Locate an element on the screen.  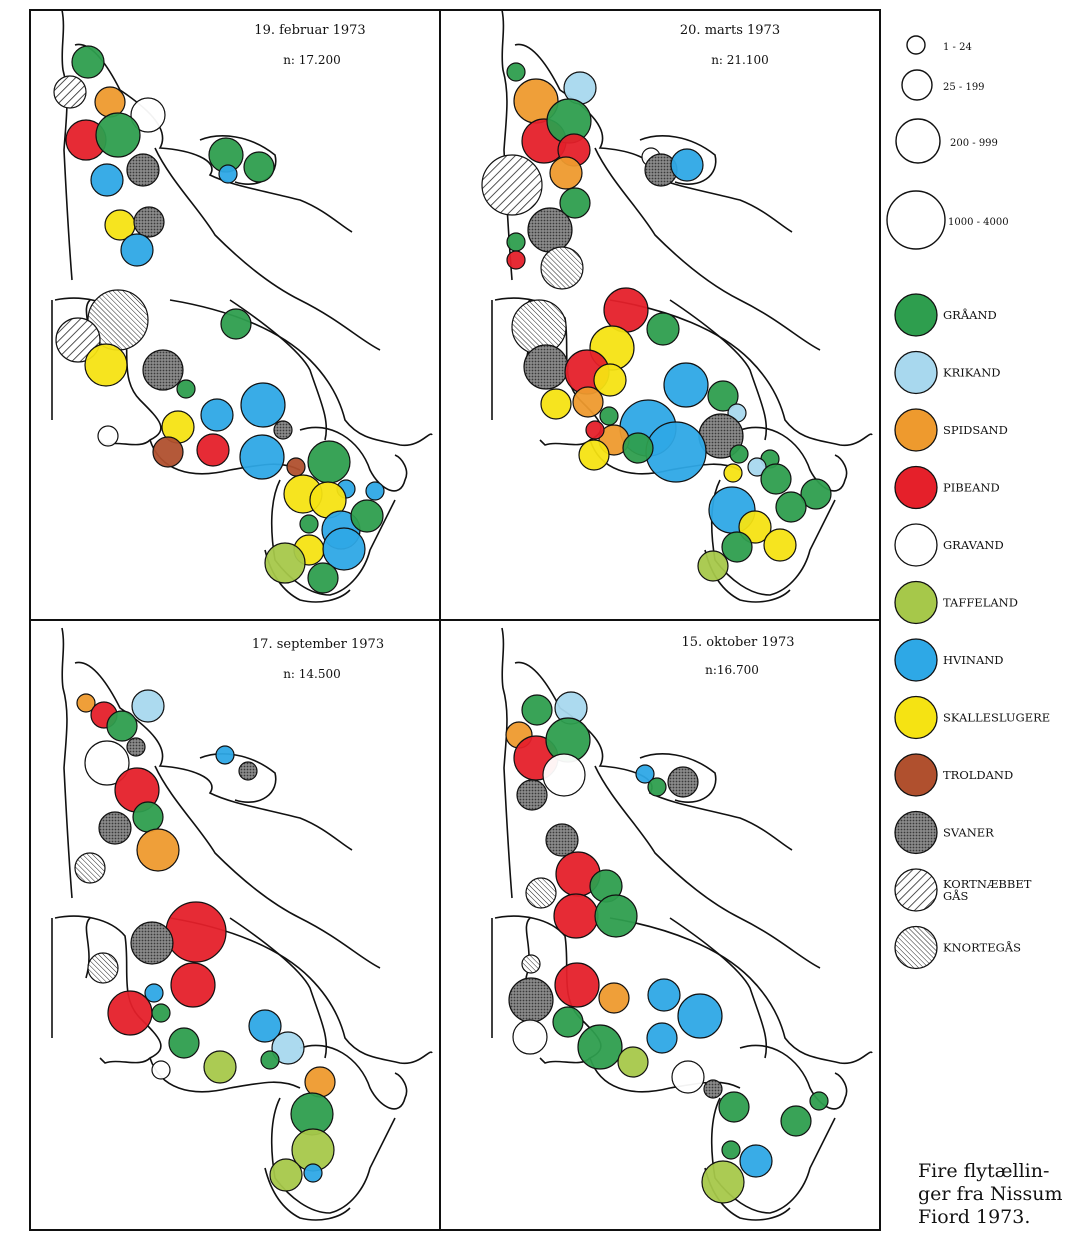
size-legend-label-2: 25 - 199 is located at coordinates (964, 87).